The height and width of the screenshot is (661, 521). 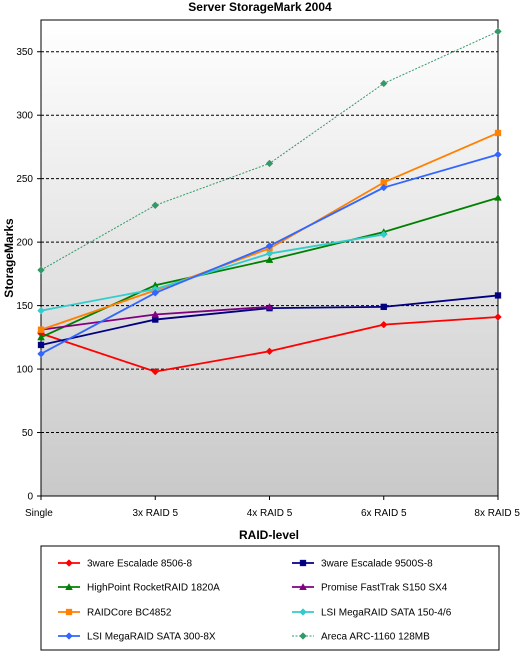 I want to click on x-tick-label: Single, so click(x=39, y=513).